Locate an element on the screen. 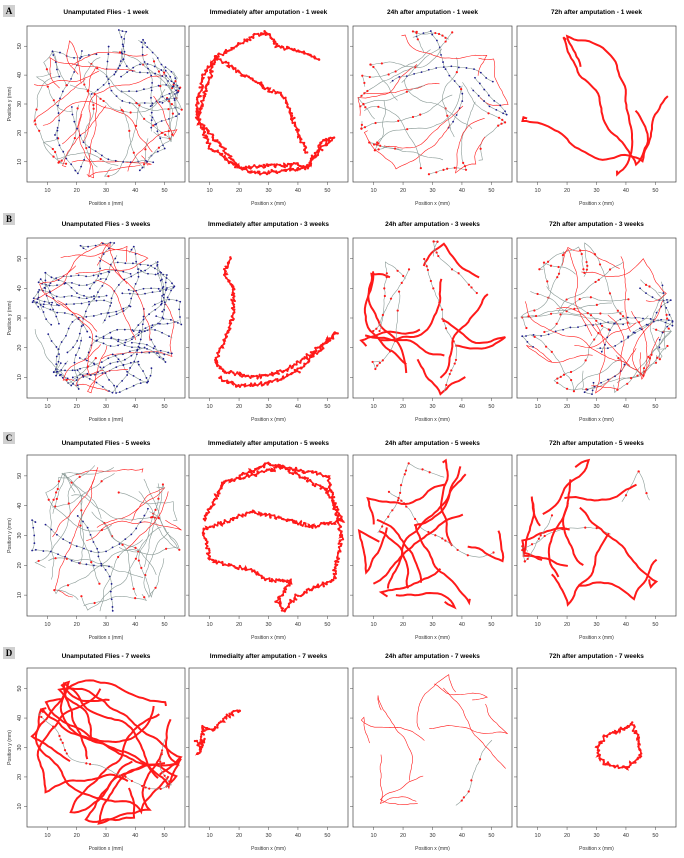 The width and height of the screenshot is (684, 858). trajectory-panel is located at coordinates (267, 105).